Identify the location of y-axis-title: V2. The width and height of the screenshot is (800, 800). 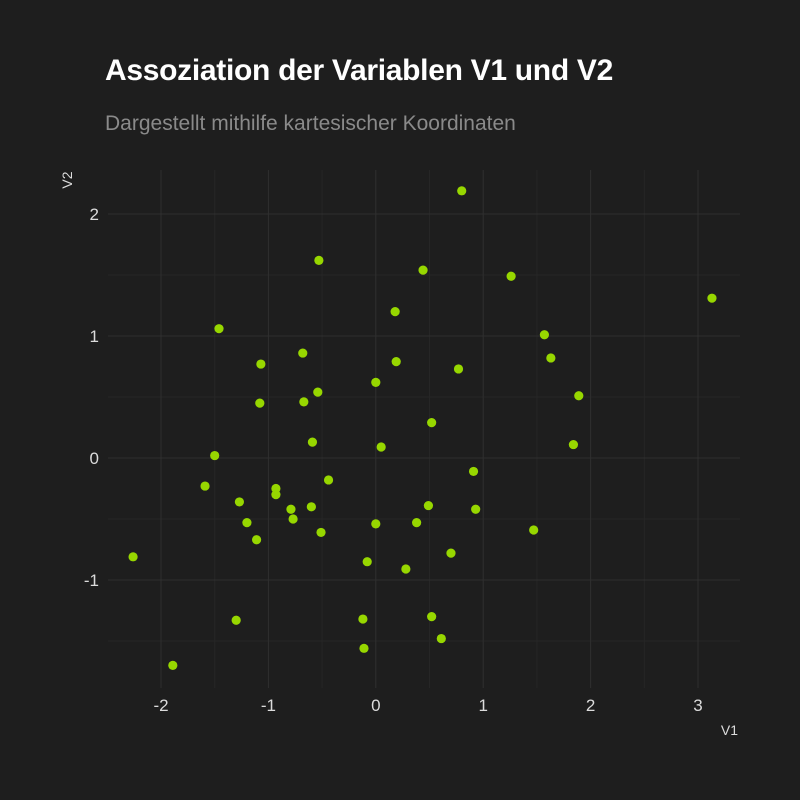
(67, 179).